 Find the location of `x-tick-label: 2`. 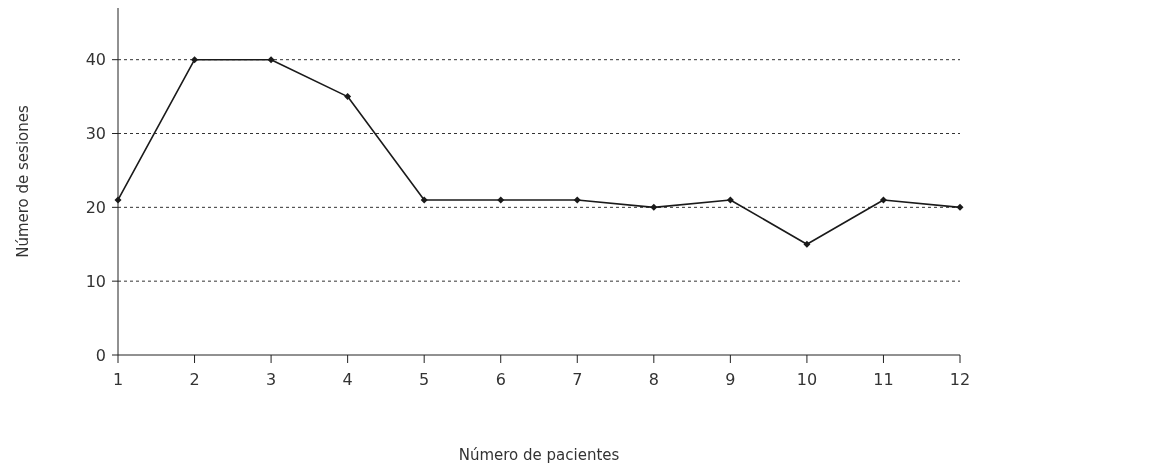

x-tick-label: 2 is located at coordinates (194, 379).